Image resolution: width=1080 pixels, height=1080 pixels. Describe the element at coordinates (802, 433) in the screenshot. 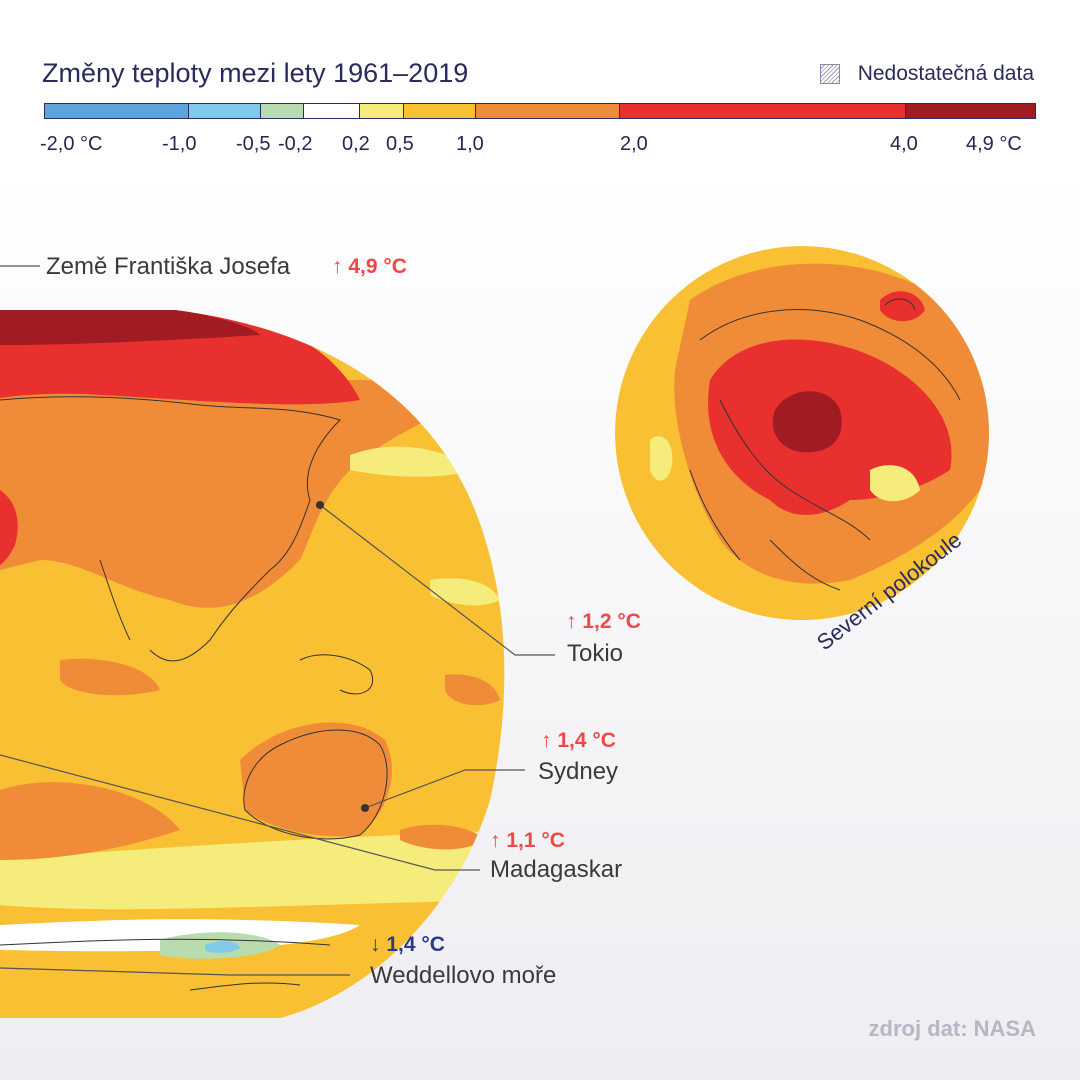

I see `globe-northern-hemisphere` at that location.